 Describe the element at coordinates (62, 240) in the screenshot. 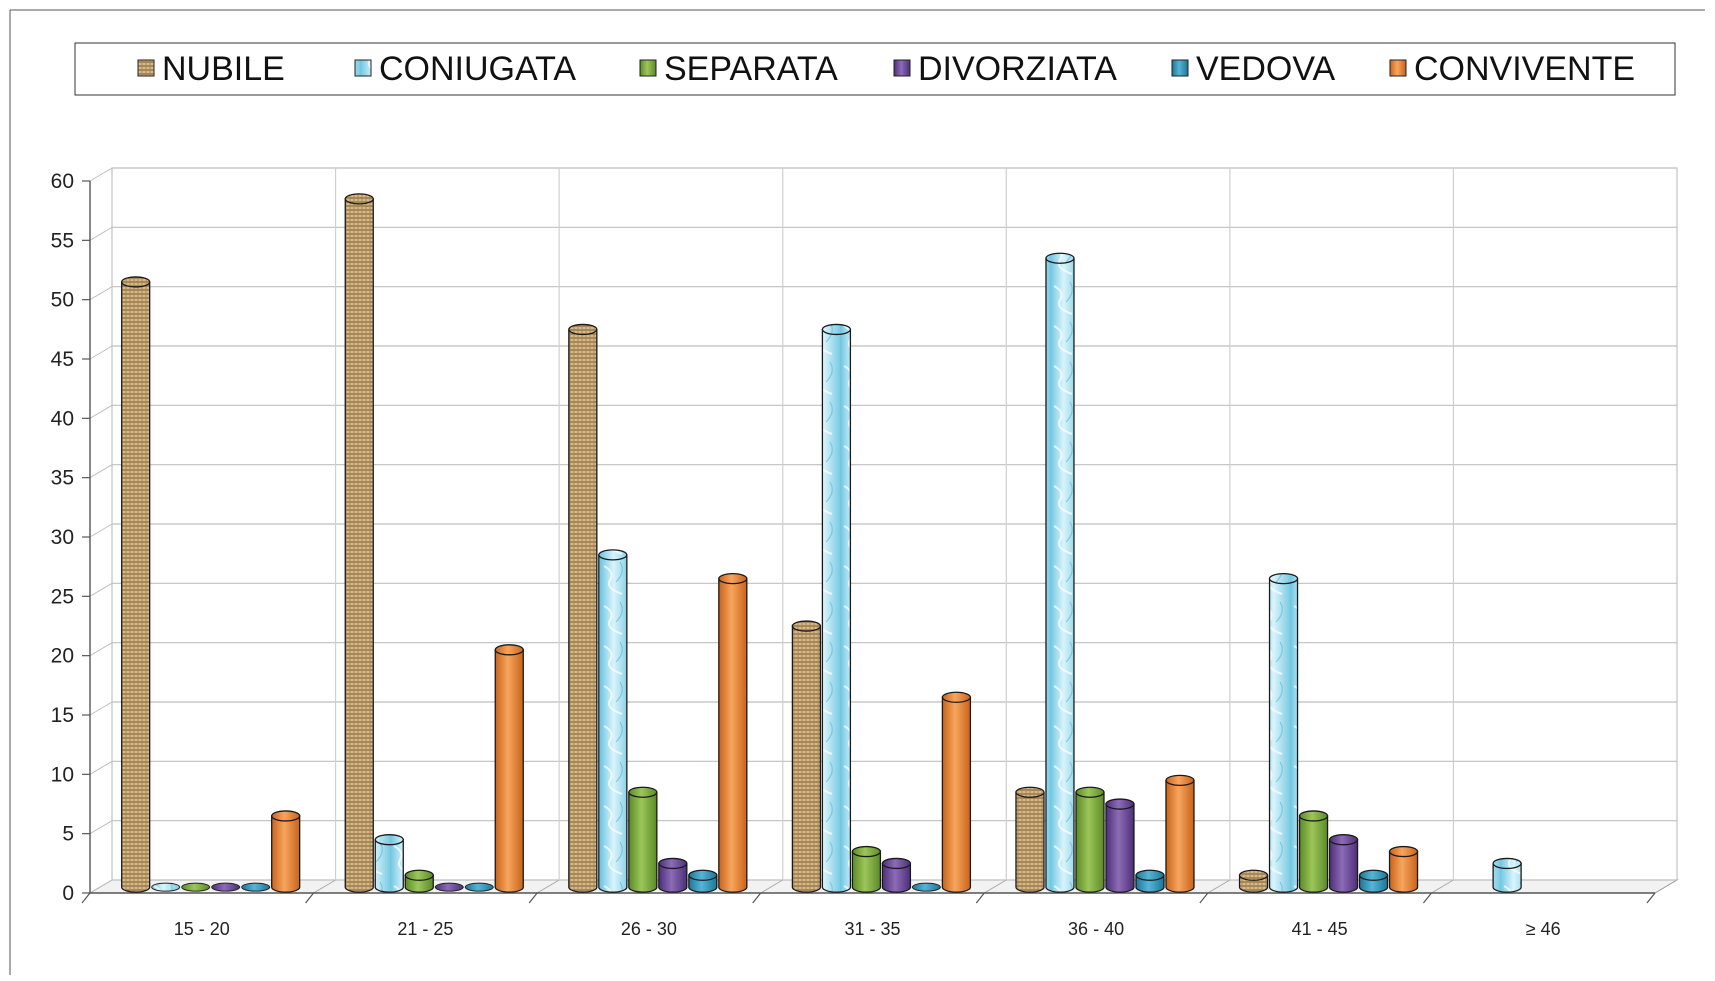

I see `y-tick-label: 55` at that location.